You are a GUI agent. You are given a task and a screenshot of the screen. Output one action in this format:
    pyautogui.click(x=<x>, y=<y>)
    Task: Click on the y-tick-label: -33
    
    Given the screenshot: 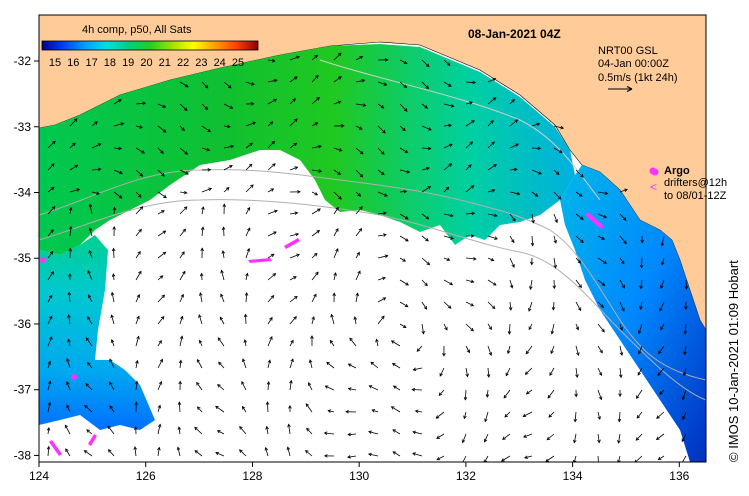 What is the action you would take?
    pyautogui.click(x=23, y=127)
    